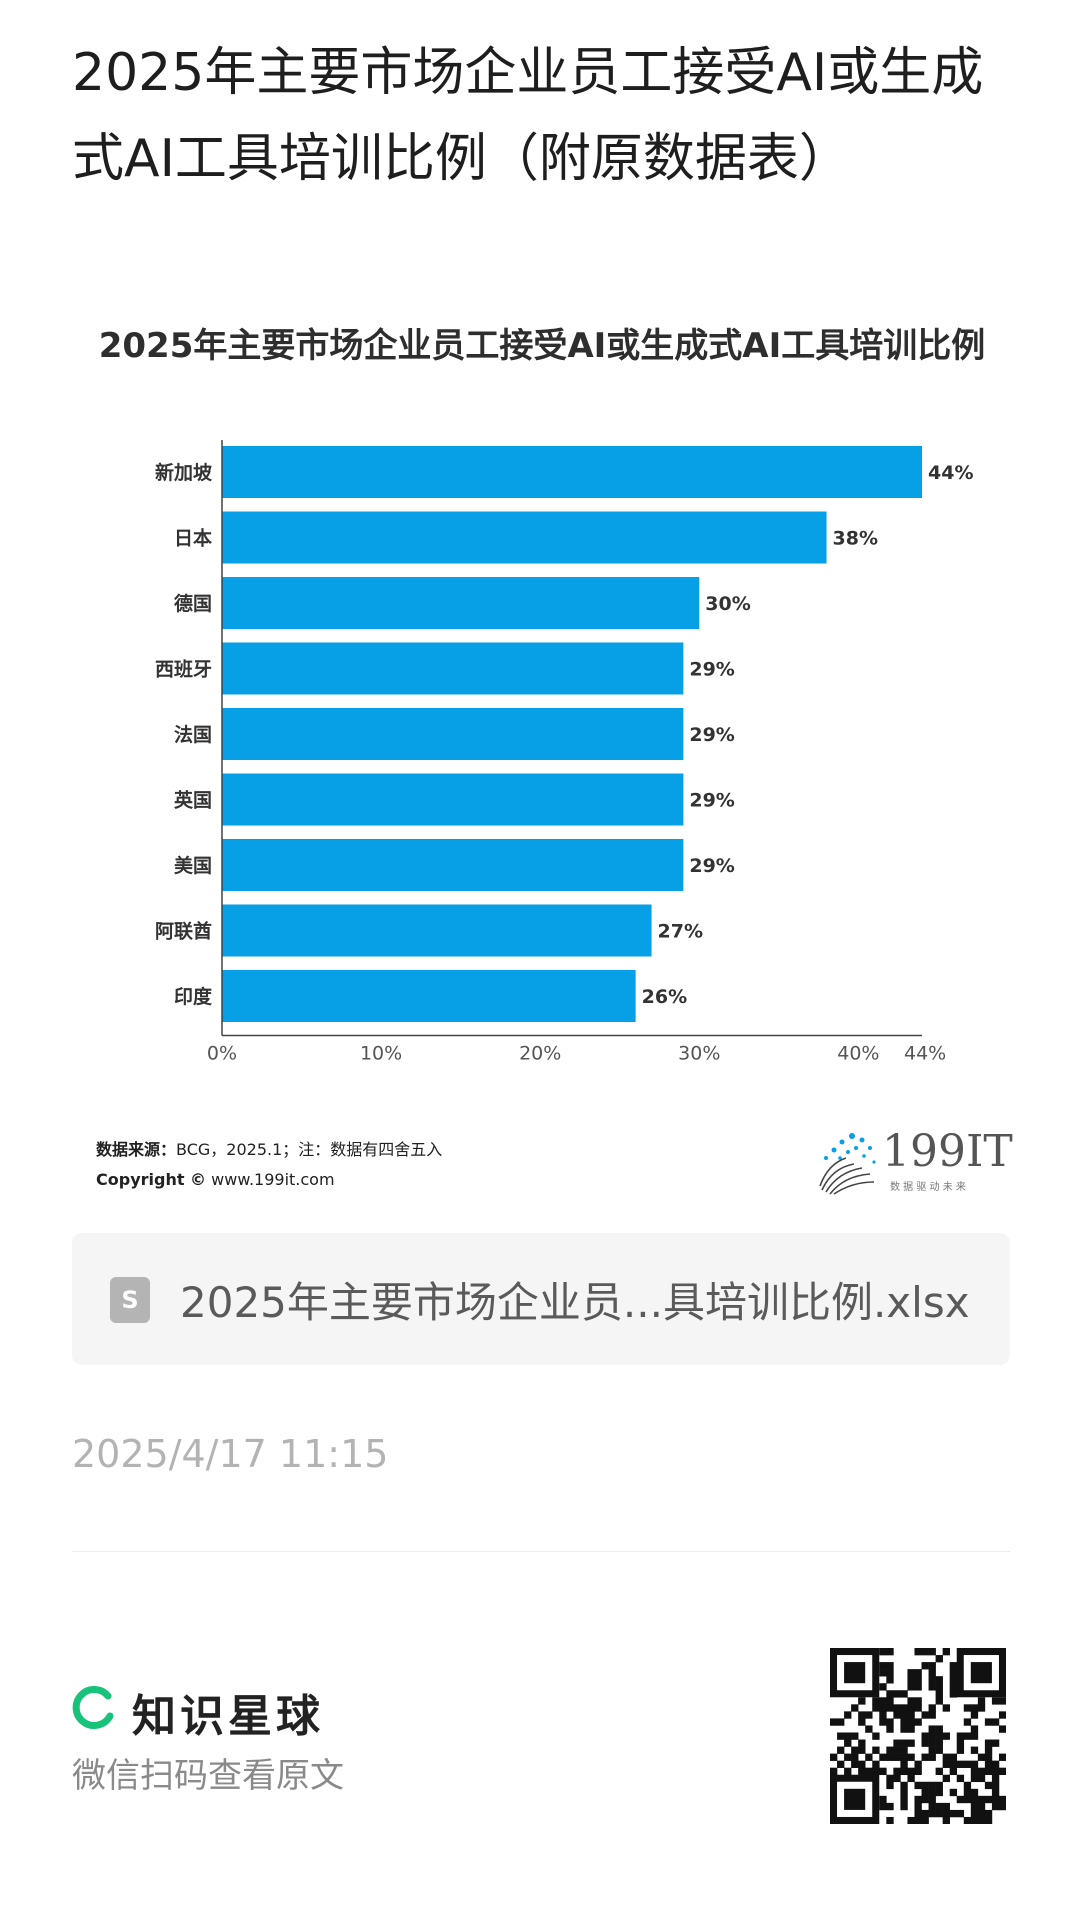 The width and height of the screenshot is (1080, 1915). I want to click on scan-instruction: 微信扫码查看原文, so click(208, 1776).